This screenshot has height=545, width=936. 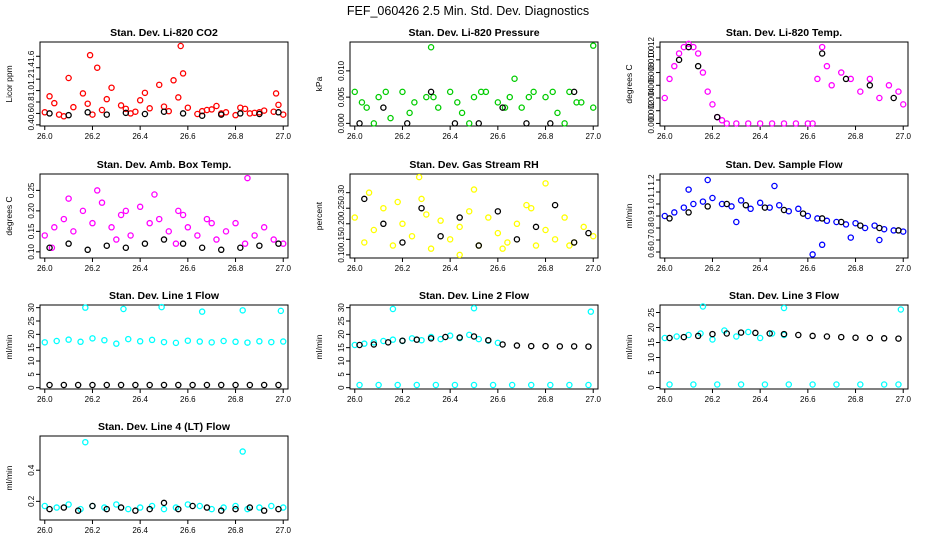 What do you see at coordinates (319, 83) in the screenshot?
I see `y-axis-label: kPa` at bounding box center [319, 83].